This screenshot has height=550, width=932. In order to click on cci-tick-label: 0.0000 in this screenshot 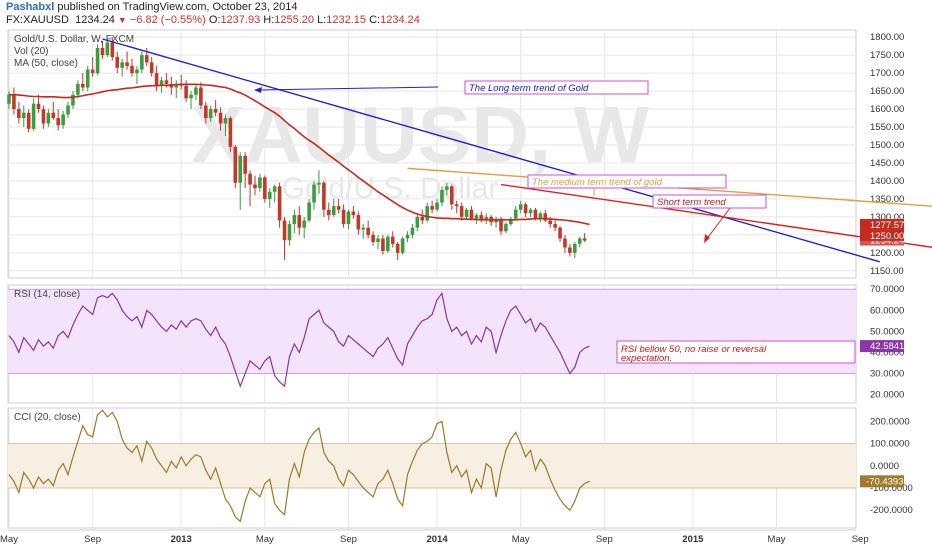, I will do `click(884, 466)`.